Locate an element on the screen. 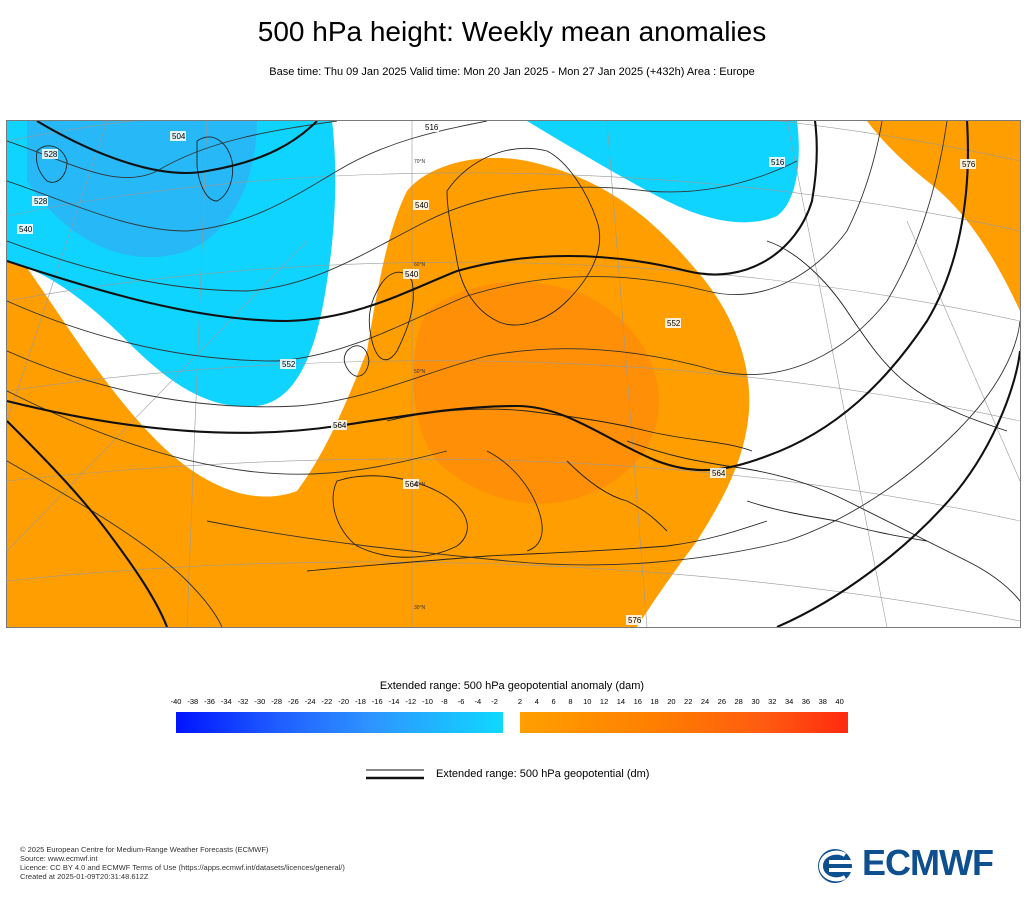 The image size is (1024, 922). latitude-label: 40°N is located at coordinates (420, 485).